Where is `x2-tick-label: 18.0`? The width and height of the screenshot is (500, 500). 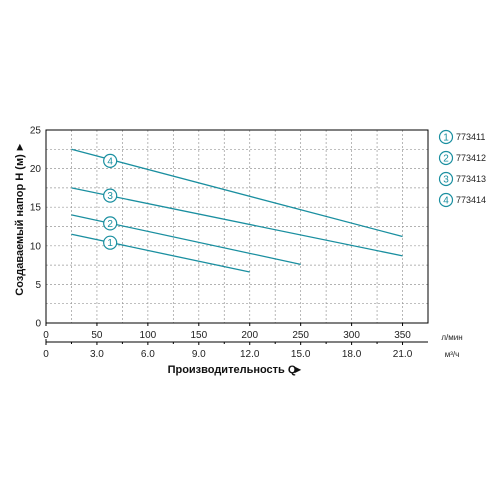
x2-tick-label: 18.0 is located at coordinates (352, 354).